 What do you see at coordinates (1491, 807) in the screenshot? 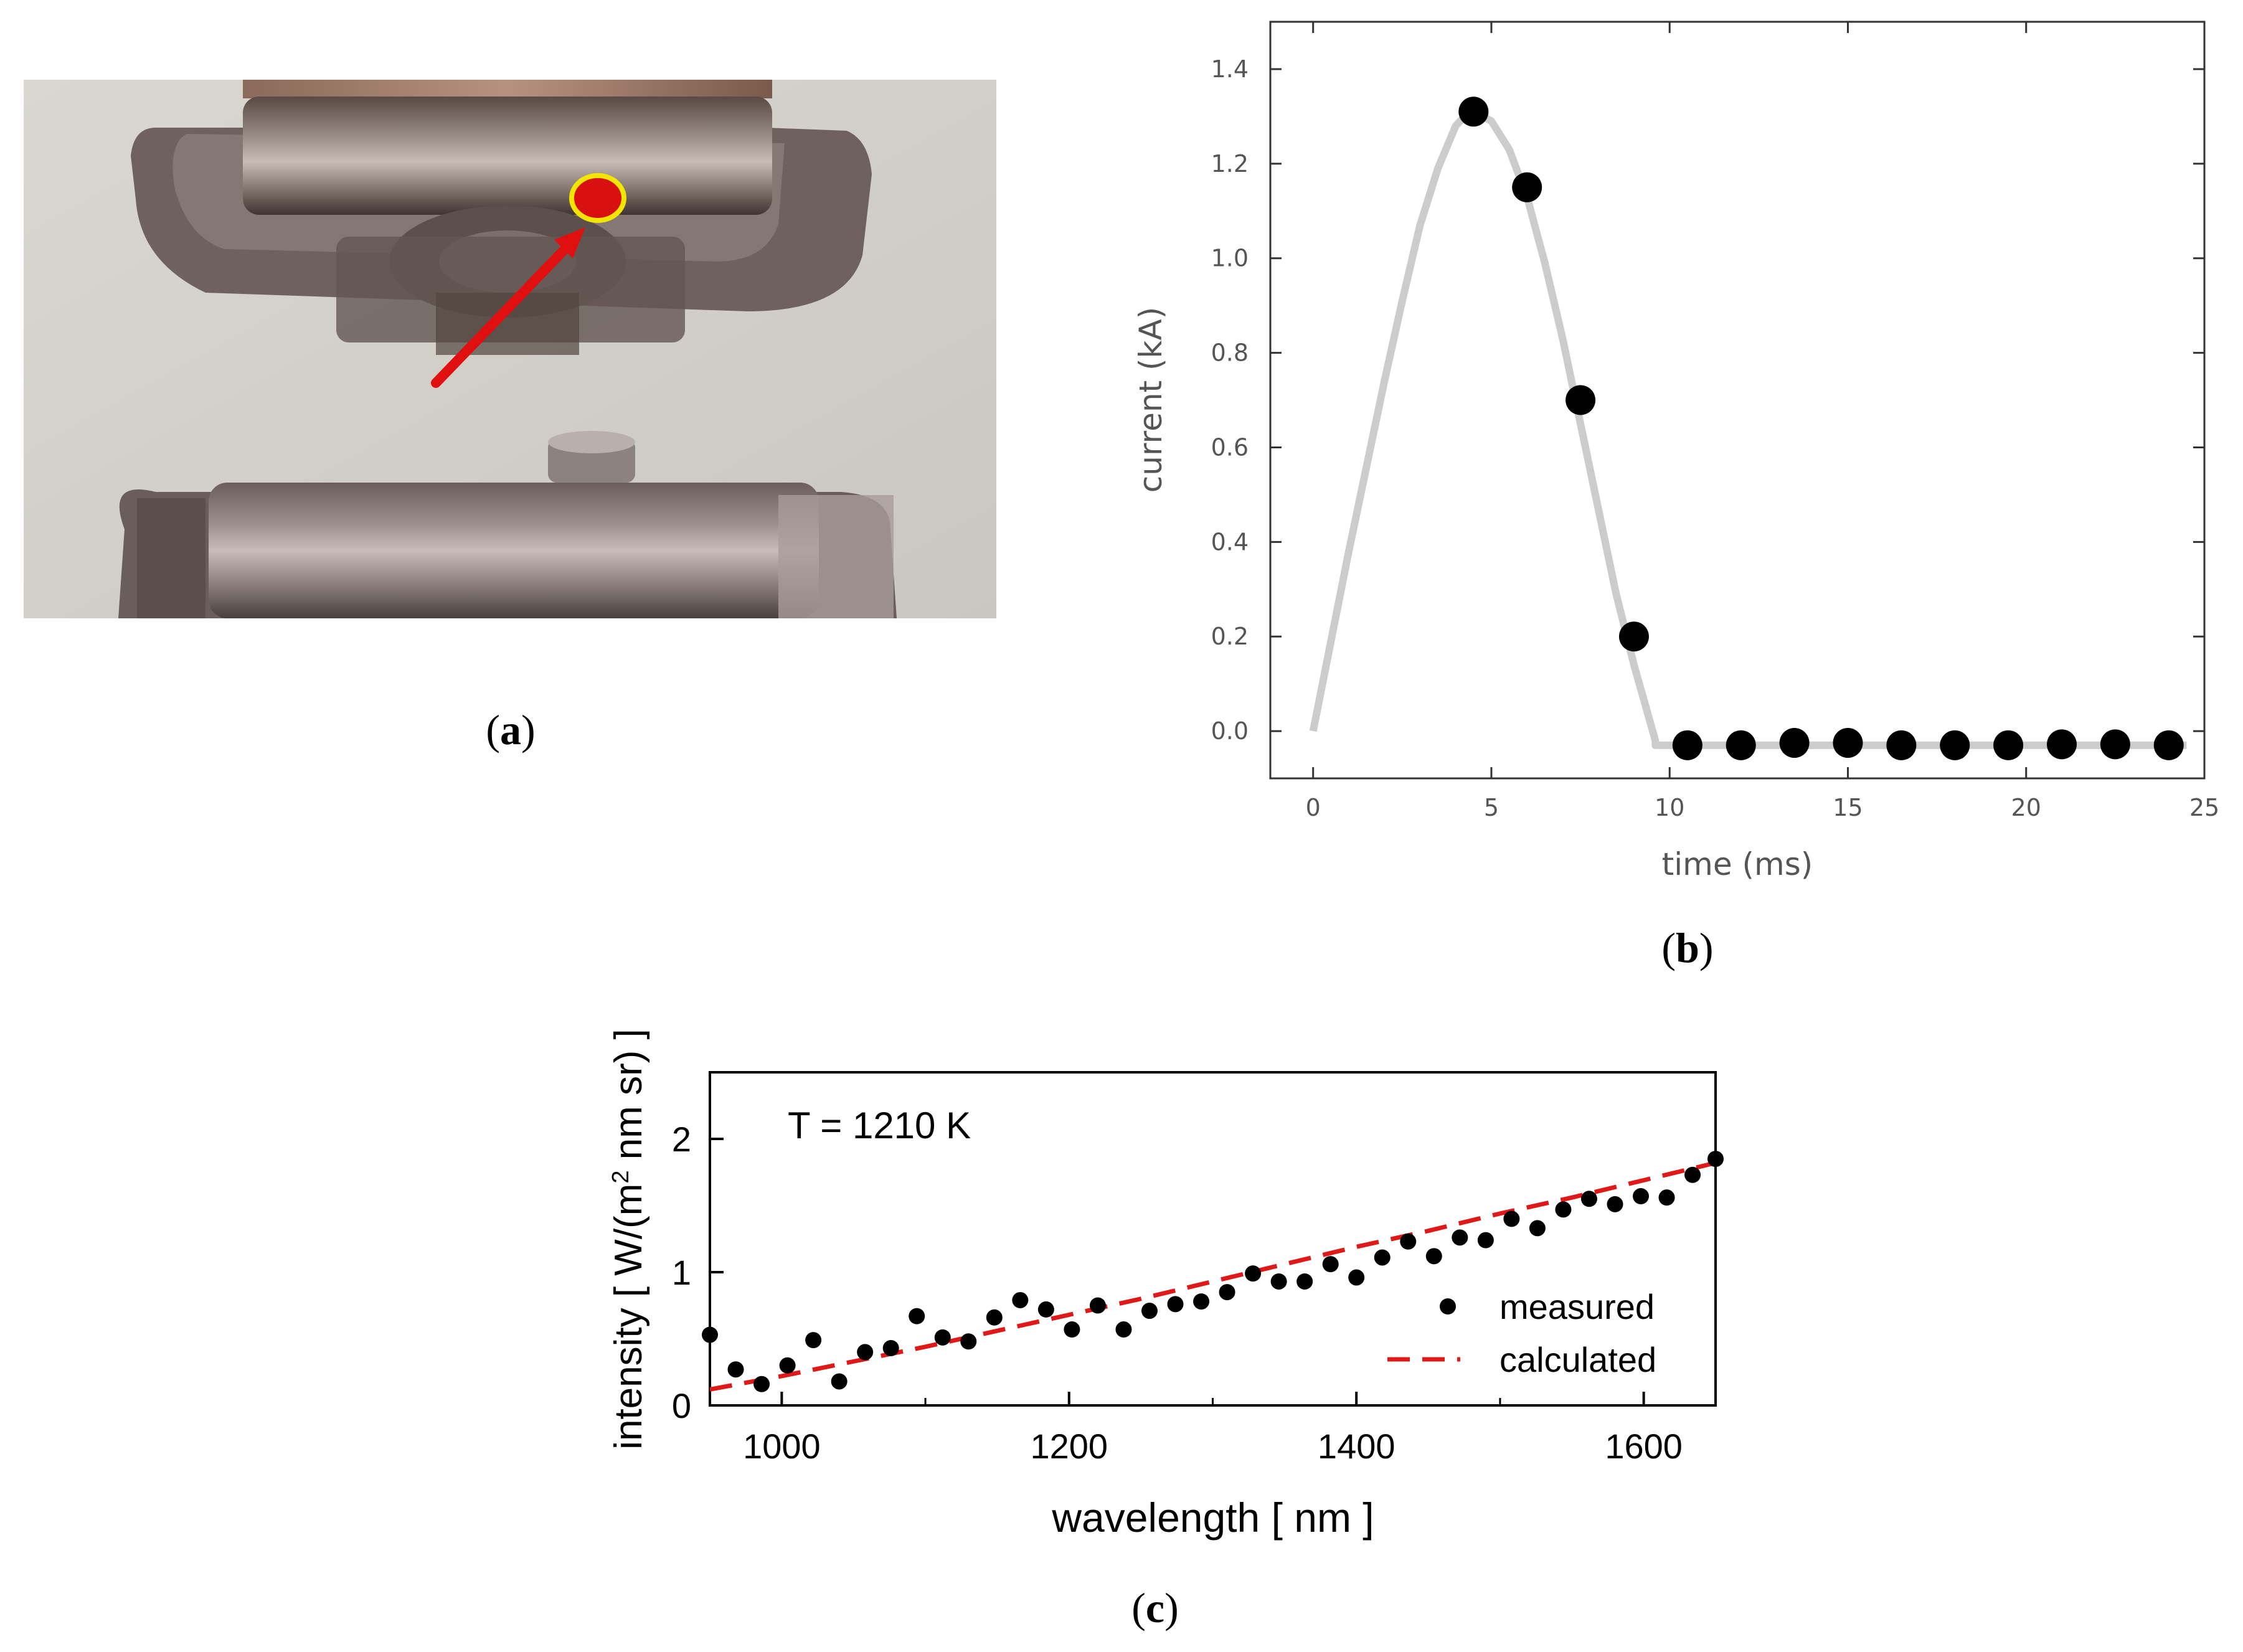
I see `b-x-tick-label: 5` at bounding box center [1491, 807].